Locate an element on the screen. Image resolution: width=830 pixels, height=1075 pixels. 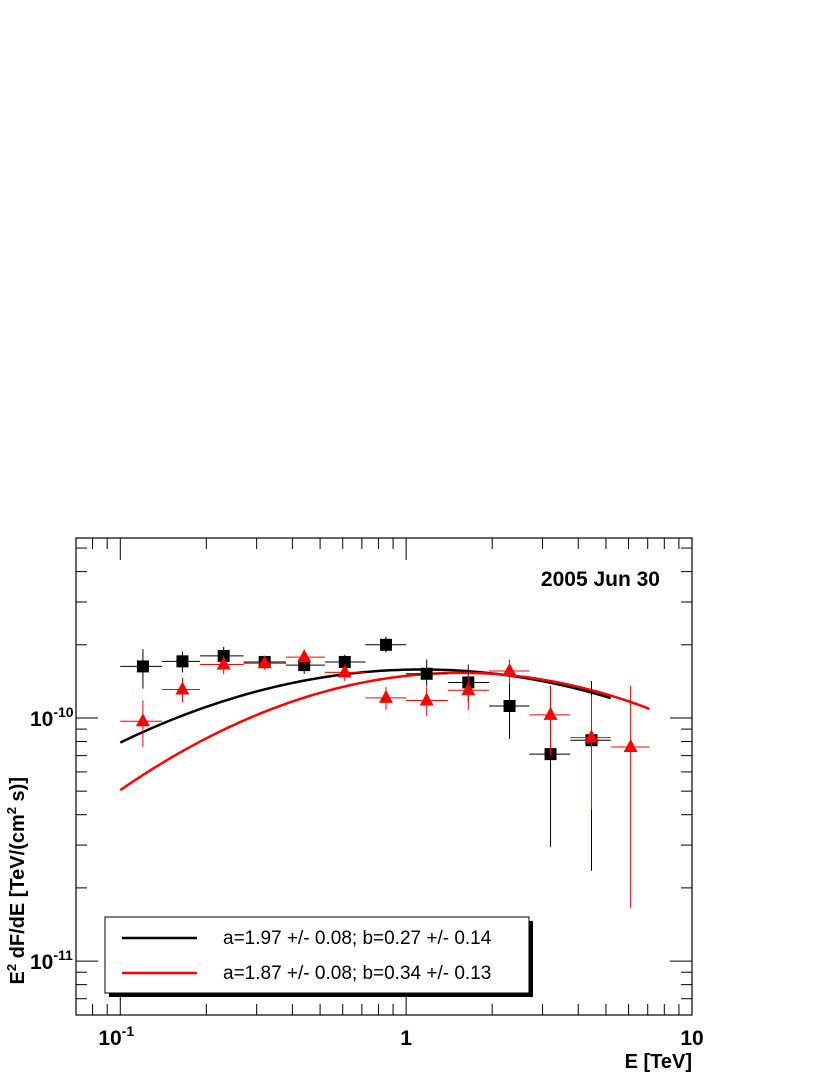
y-axis-title-sup-1: 2 is located at coordinates (11, 967).